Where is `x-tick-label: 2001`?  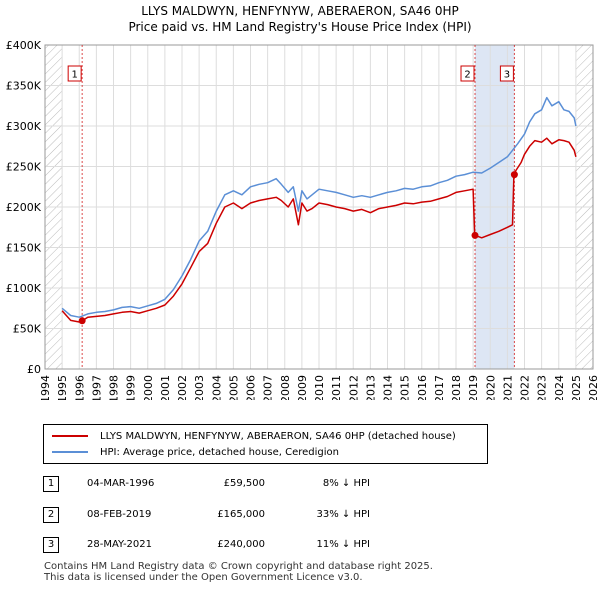
x-tick-label: 2001 is located at coordinates (165, 387).